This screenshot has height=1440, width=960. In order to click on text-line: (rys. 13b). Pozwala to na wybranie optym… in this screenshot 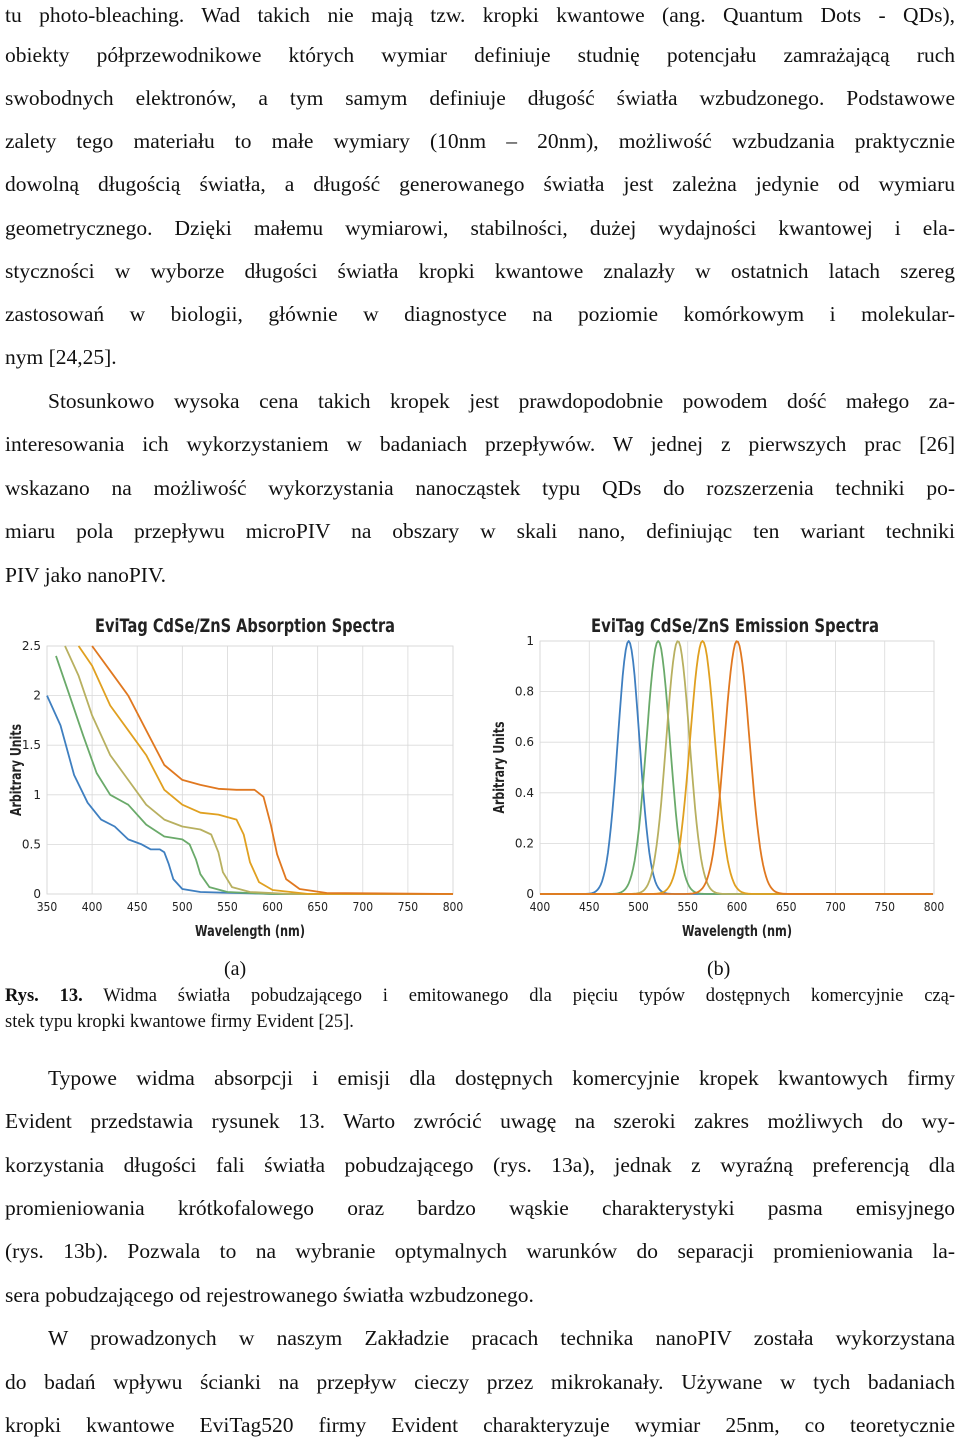, I will do `click(480, 1251)`.